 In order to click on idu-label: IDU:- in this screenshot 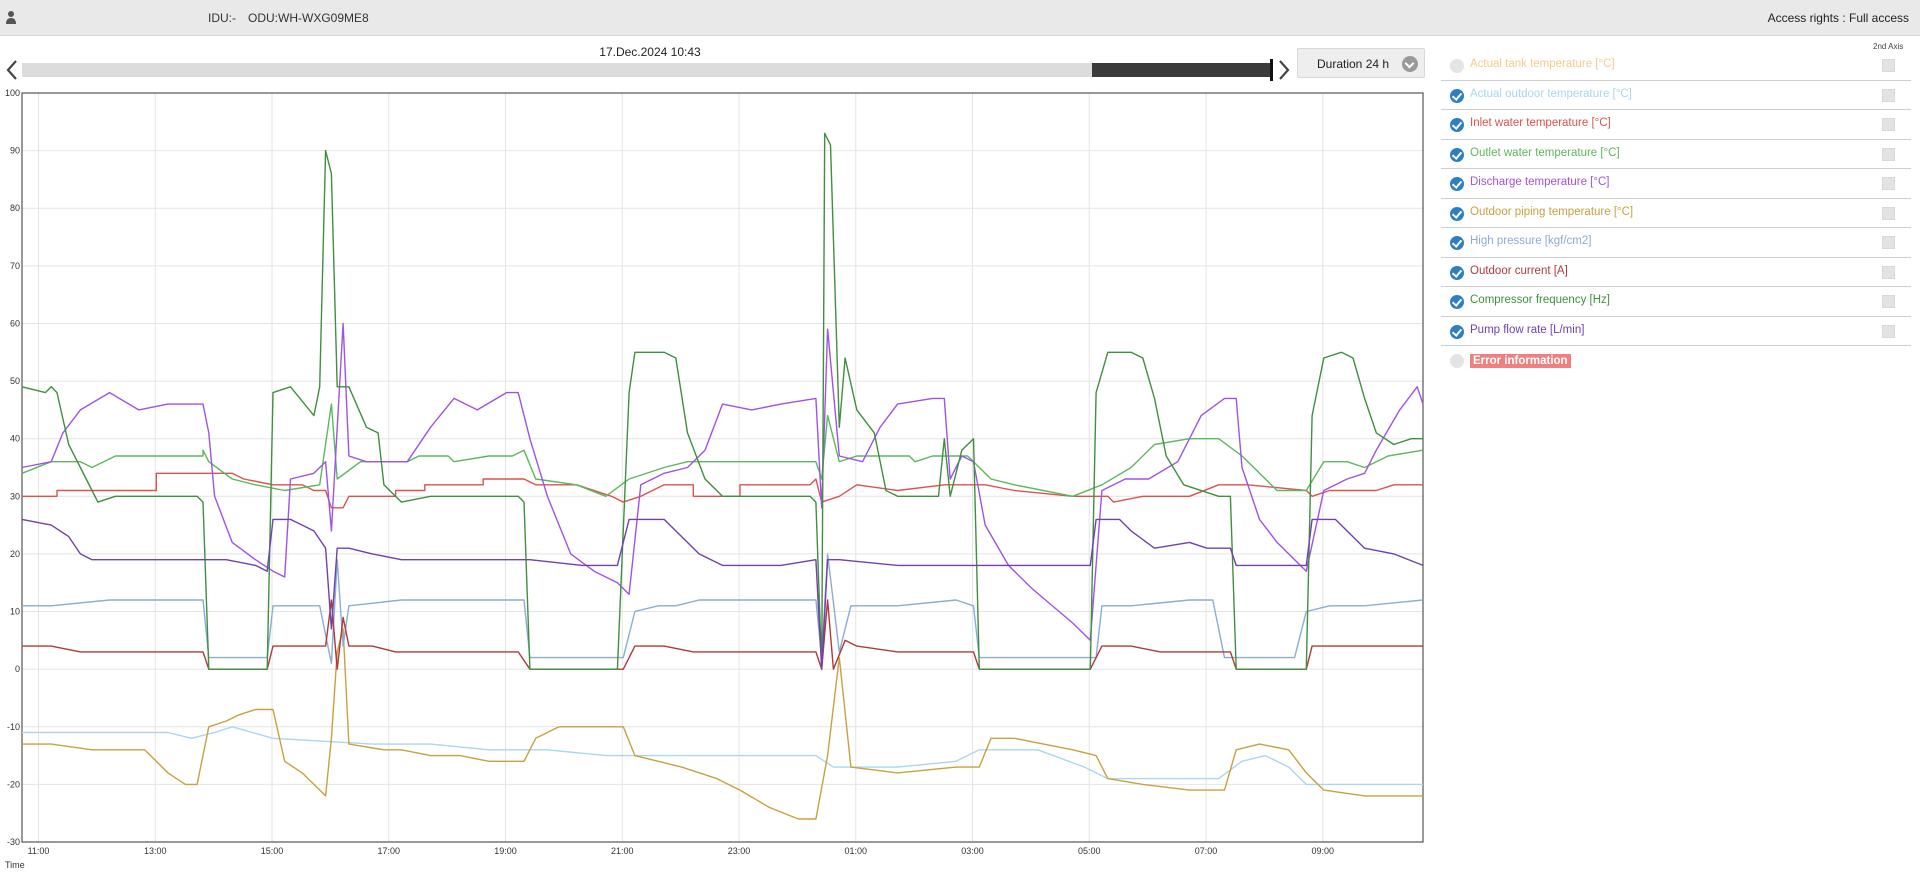, I will do `click(222, 18)`.